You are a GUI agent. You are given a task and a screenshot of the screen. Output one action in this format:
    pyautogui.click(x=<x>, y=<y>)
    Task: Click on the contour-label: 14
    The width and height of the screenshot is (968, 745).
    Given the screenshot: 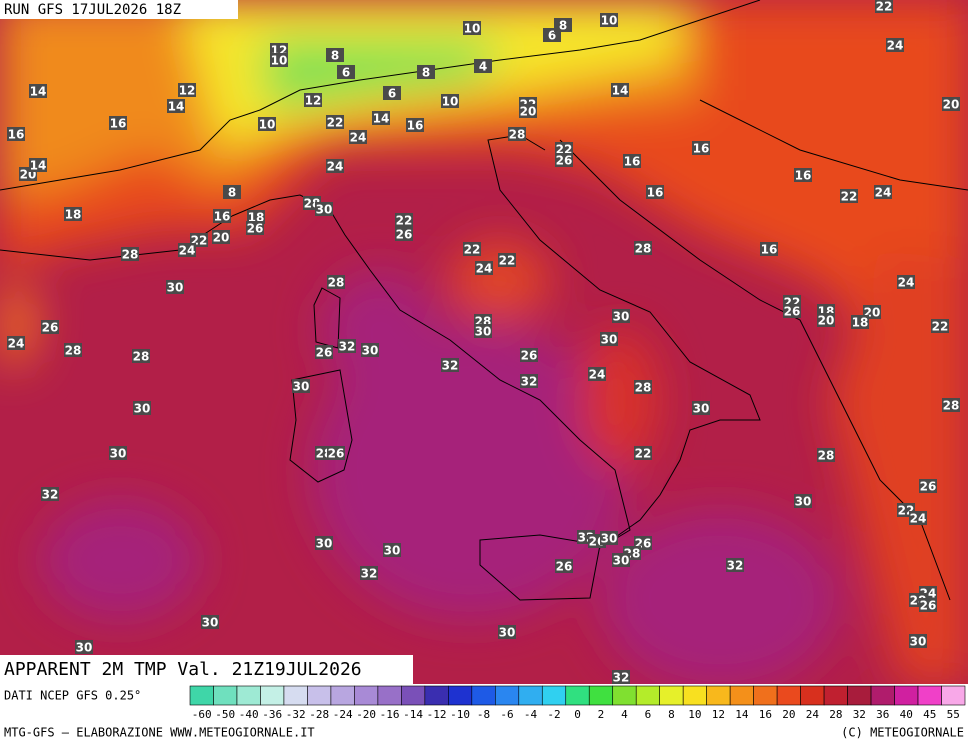 What is the action you would take?
    pyautogui.click(x=176, y=107)
    